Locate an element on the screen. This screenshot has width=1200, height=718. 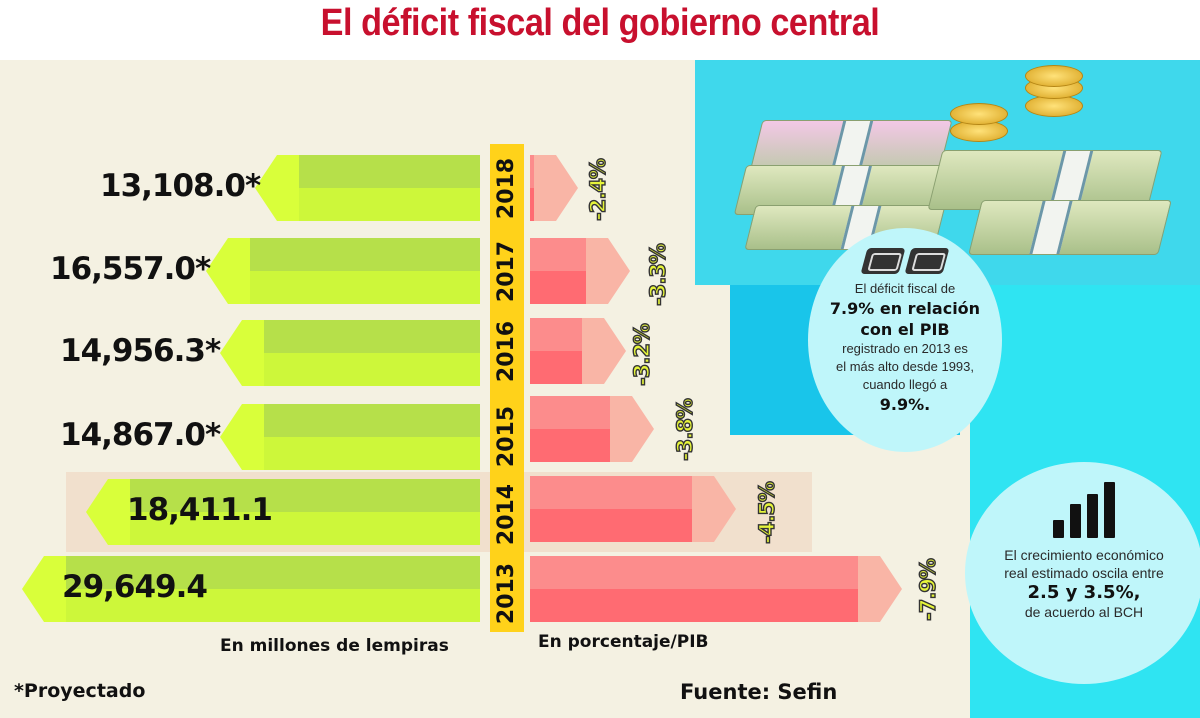
money-bills-icon is located at coordinates (905, 261).